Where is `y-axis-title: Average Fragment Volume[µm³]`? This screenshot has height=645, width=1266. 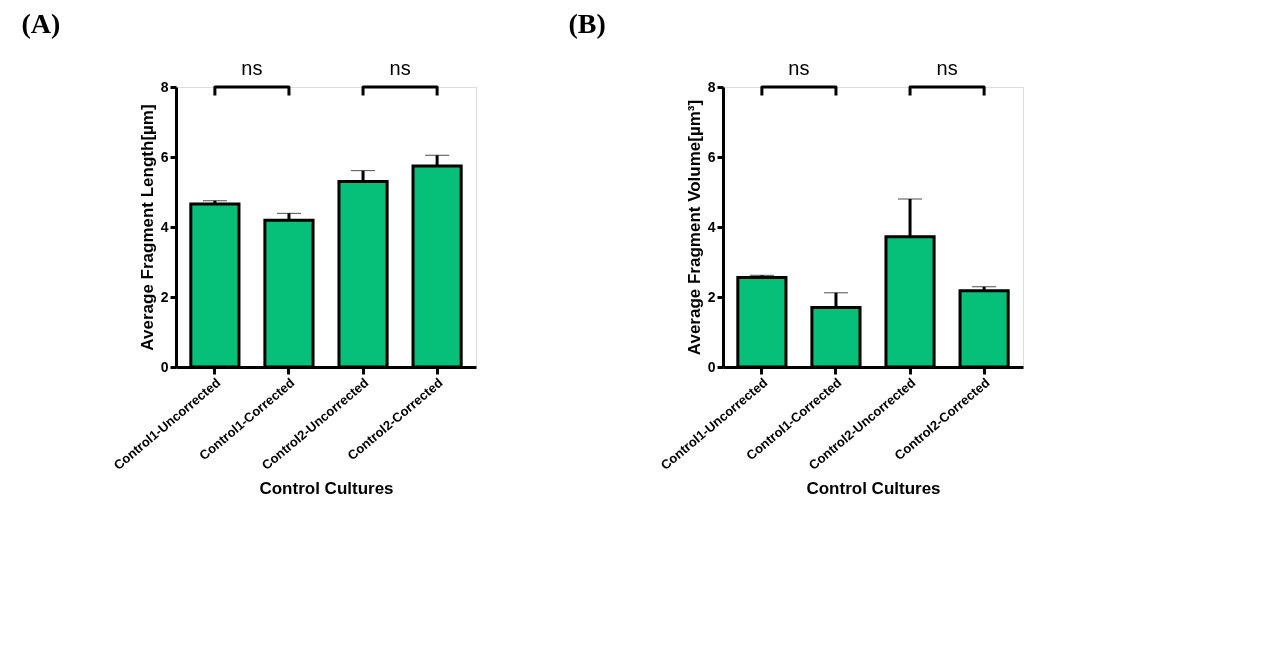 y-axis-title: Average Fragment Volume[µm³] is located at coordinates (694, 227).